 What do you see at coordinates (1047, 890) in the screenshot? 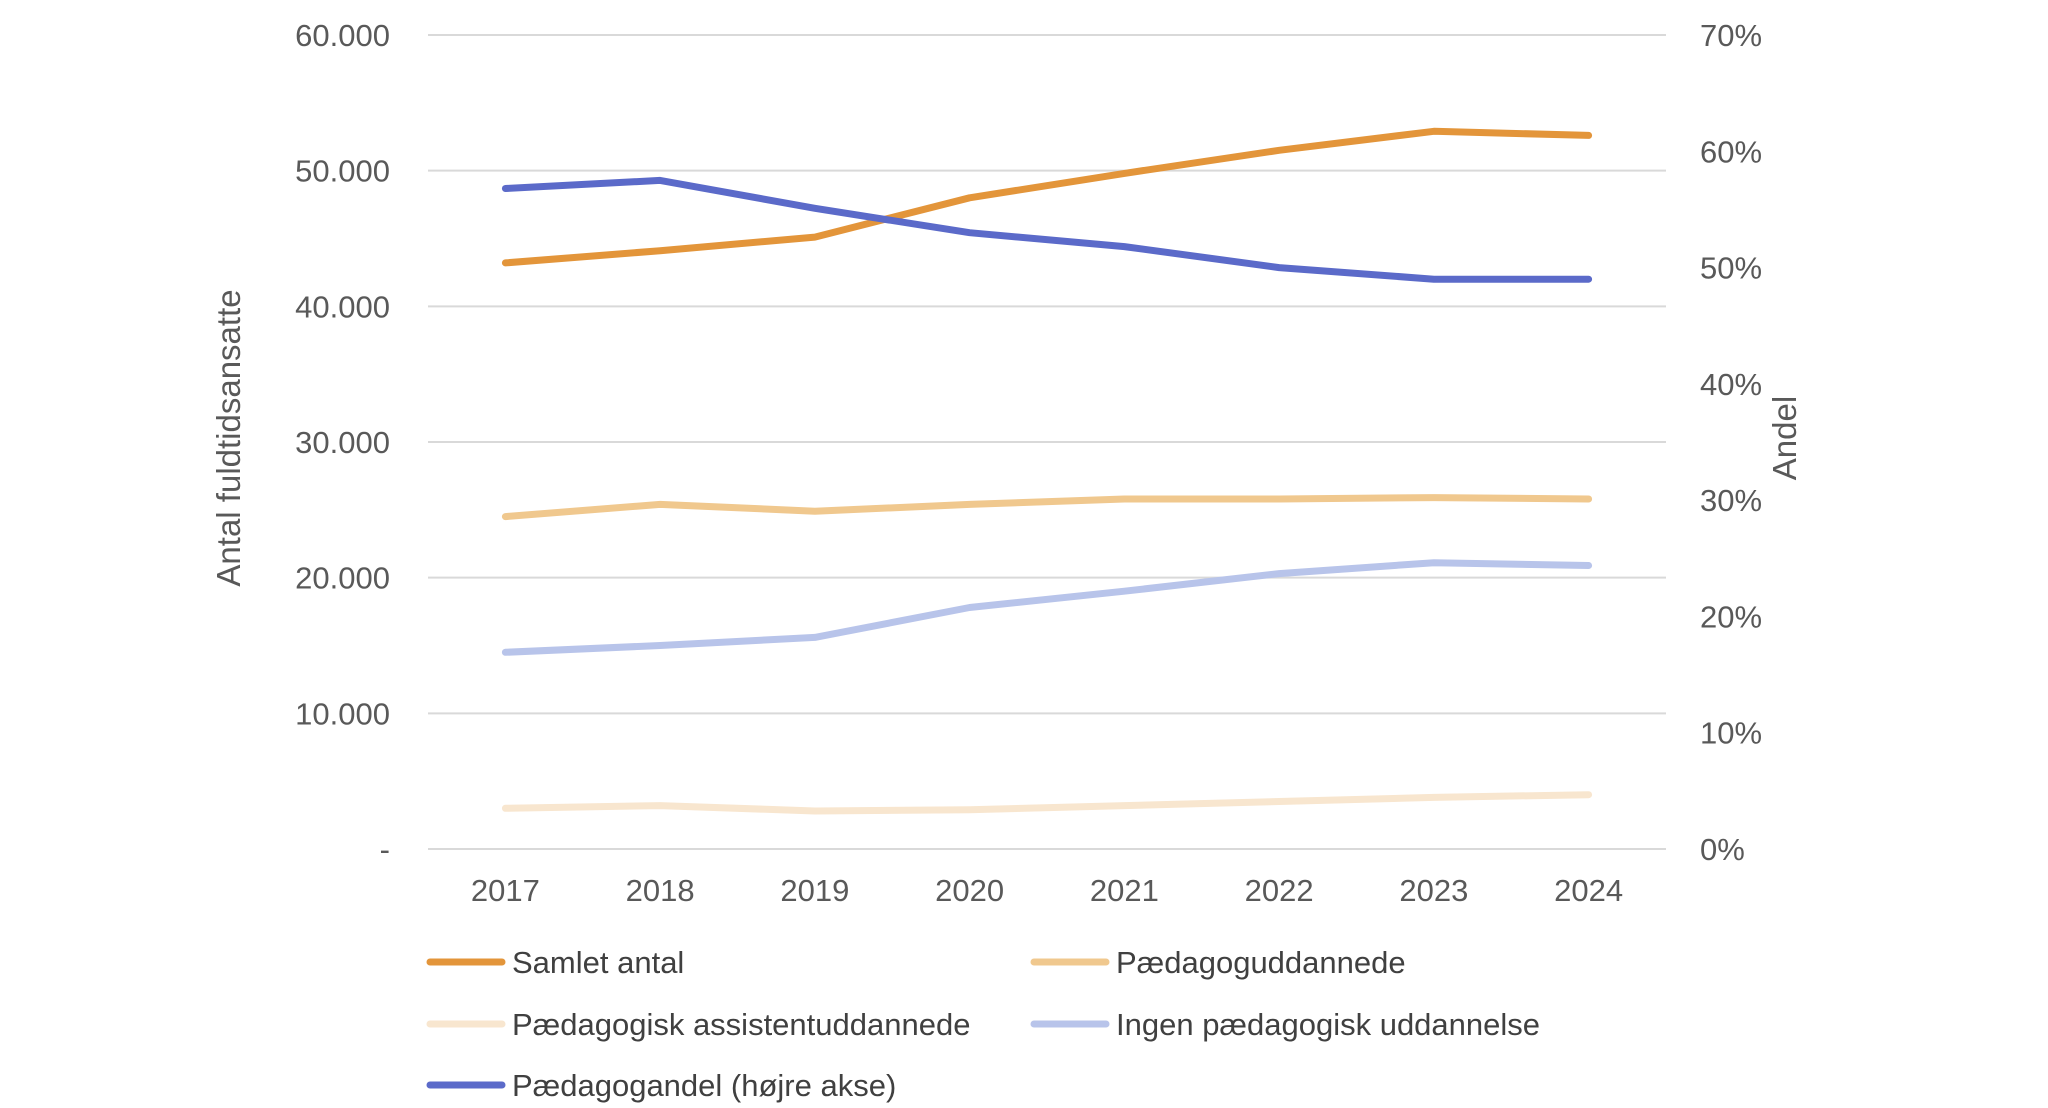
I see `x-axis-ticks: 2017 2018 2019 2020 2021 2022 2023 2024` at bounding box center [1047, 890].